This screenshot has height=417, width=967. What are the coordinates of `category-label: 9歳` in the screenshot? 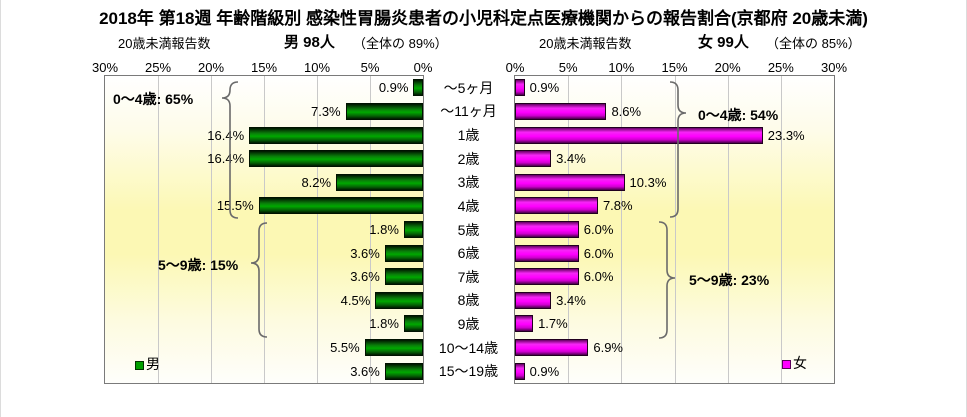 It's located at (468, 323).